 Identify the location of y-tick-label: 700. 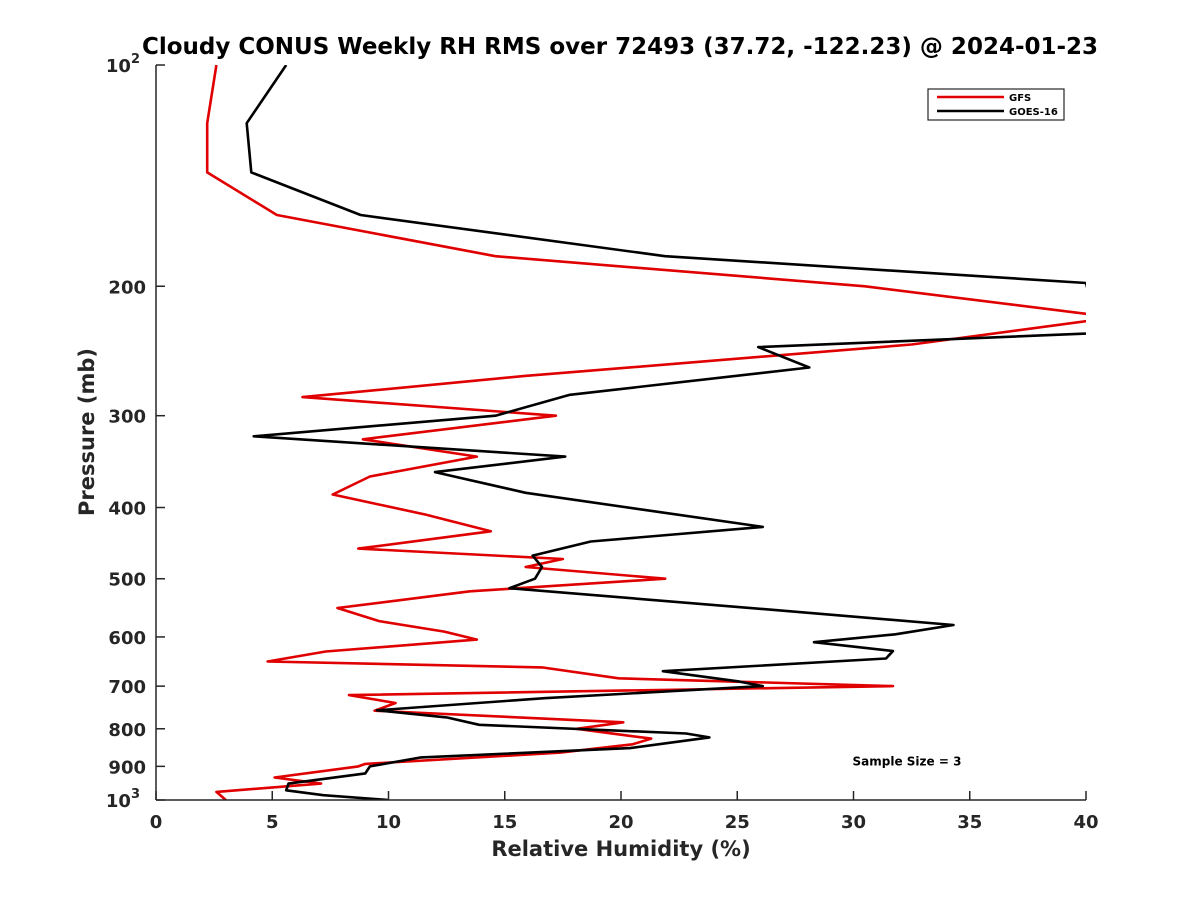
(127, 687).